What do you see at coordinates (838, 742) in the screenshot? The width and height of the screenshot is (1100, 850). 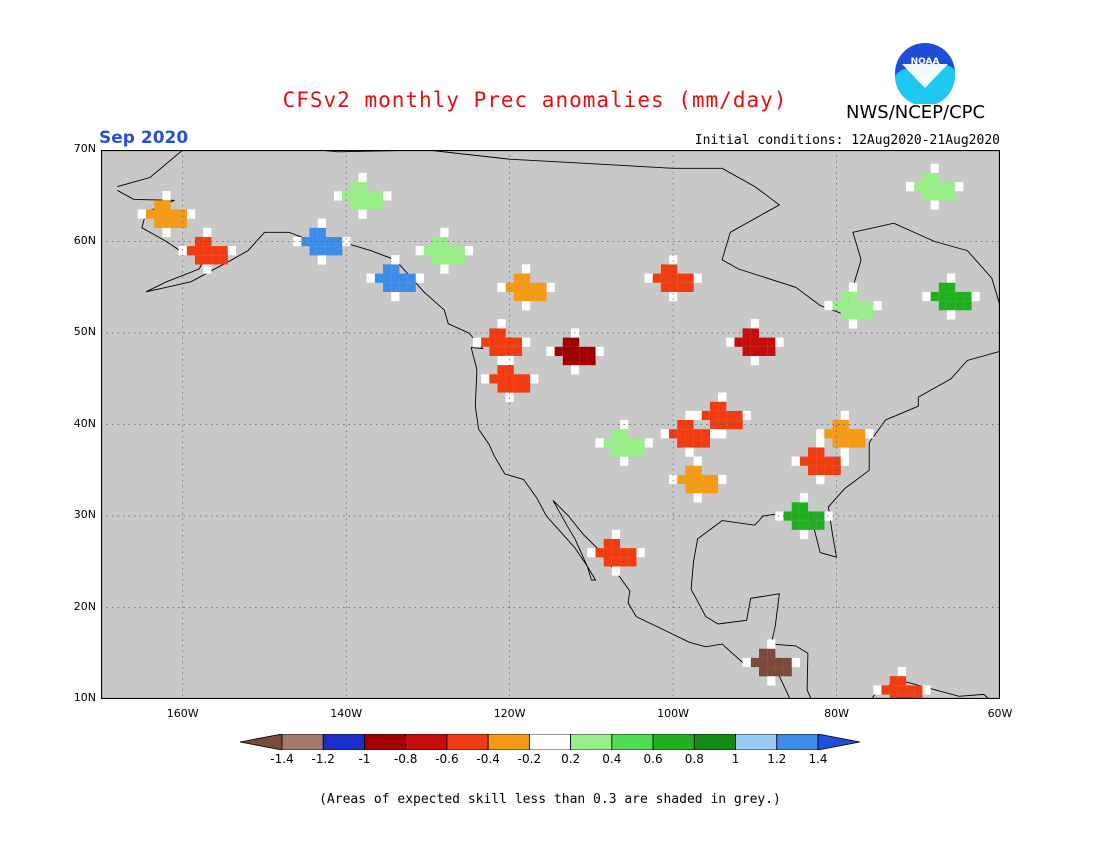 I see `colorbar-high-arrow` at bounding box center [838, 742].